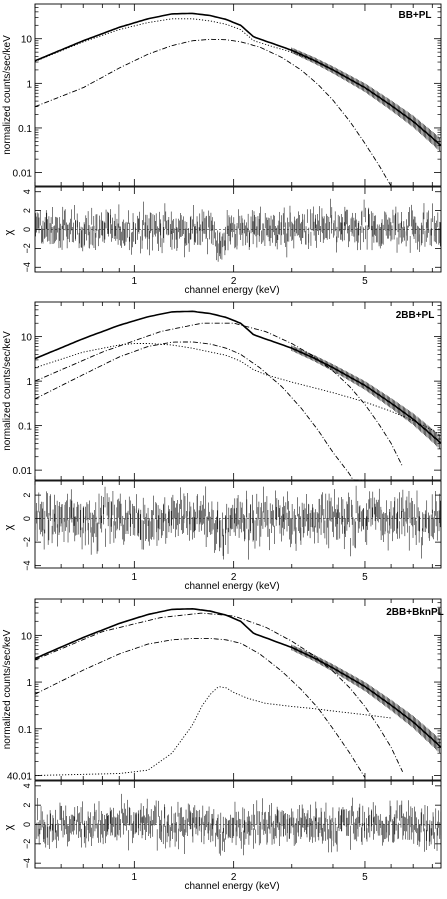  I want to click on panel-label: 2BB+BknPL, so click(415, 612).